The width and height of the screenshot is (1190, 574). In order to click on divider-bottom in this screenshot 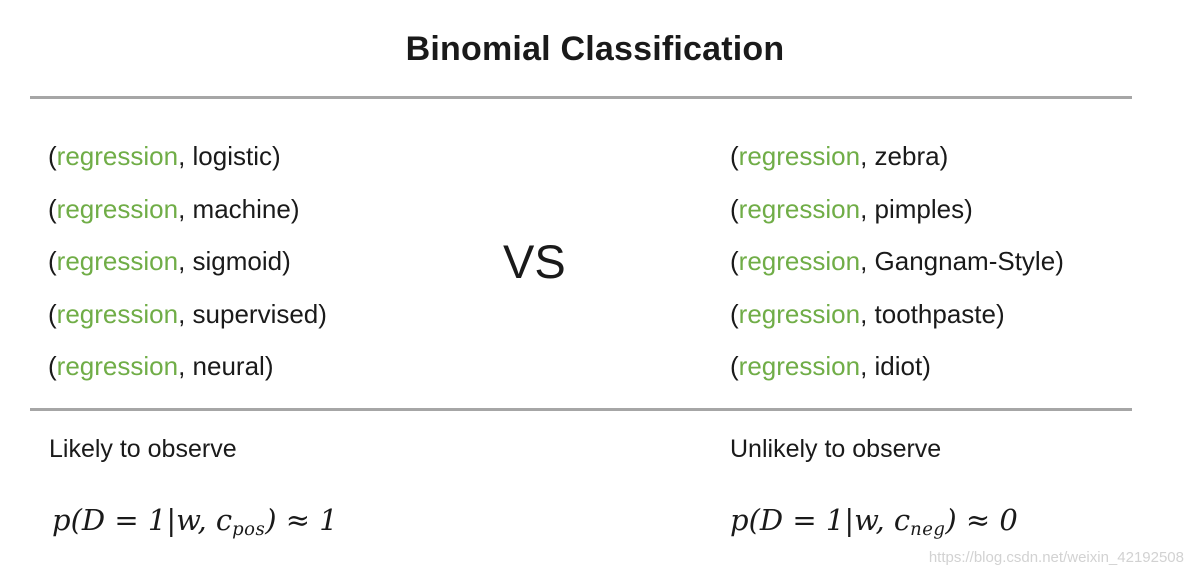, I will do `click(581, 409)`.